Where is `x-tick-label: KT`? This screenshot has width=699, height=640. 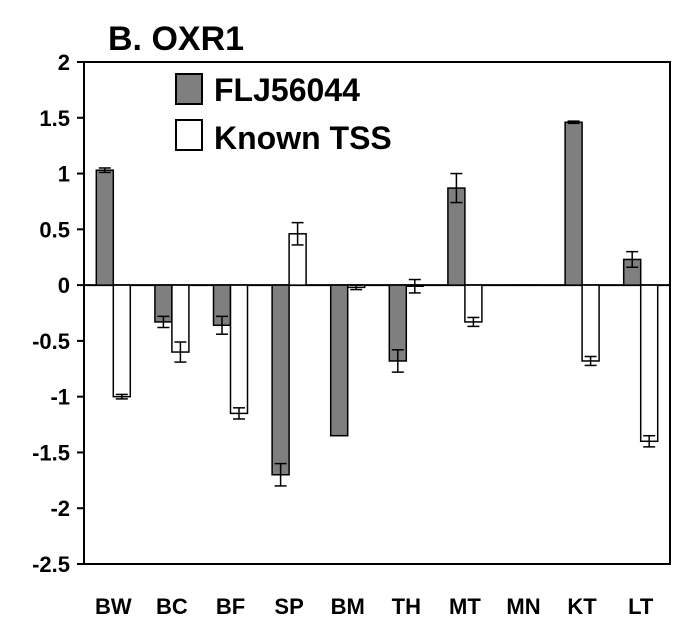 x-tick-label: KT is located at coordinates (582, 606).